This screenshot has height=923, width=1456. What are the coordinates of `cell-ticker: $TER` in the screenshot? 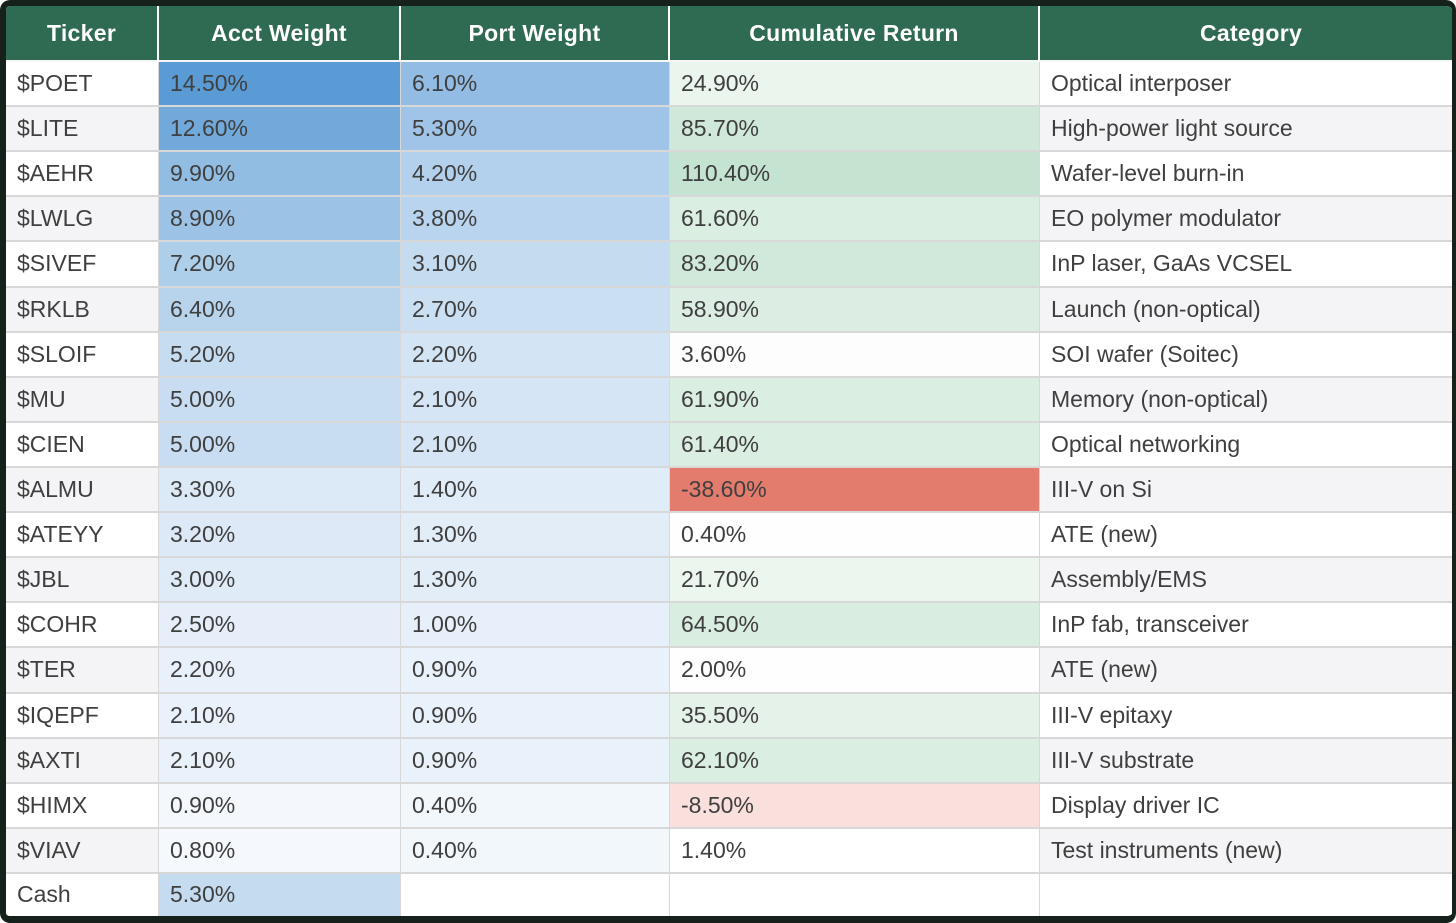 It's located at (82, 671).